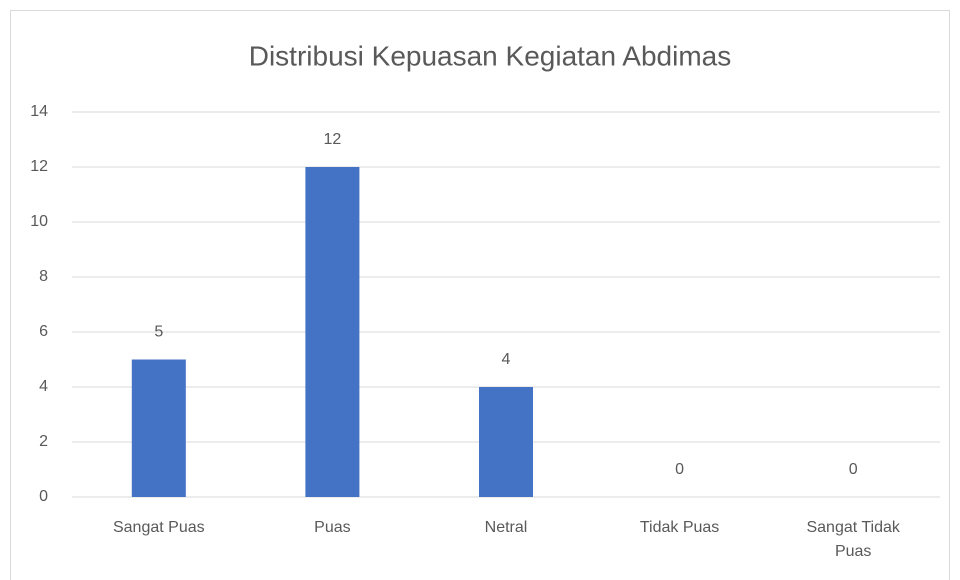  Describe the element at coordinates (158, 527) in the screenshot. I see `x-tick-label: Sangat Puas` at that location.